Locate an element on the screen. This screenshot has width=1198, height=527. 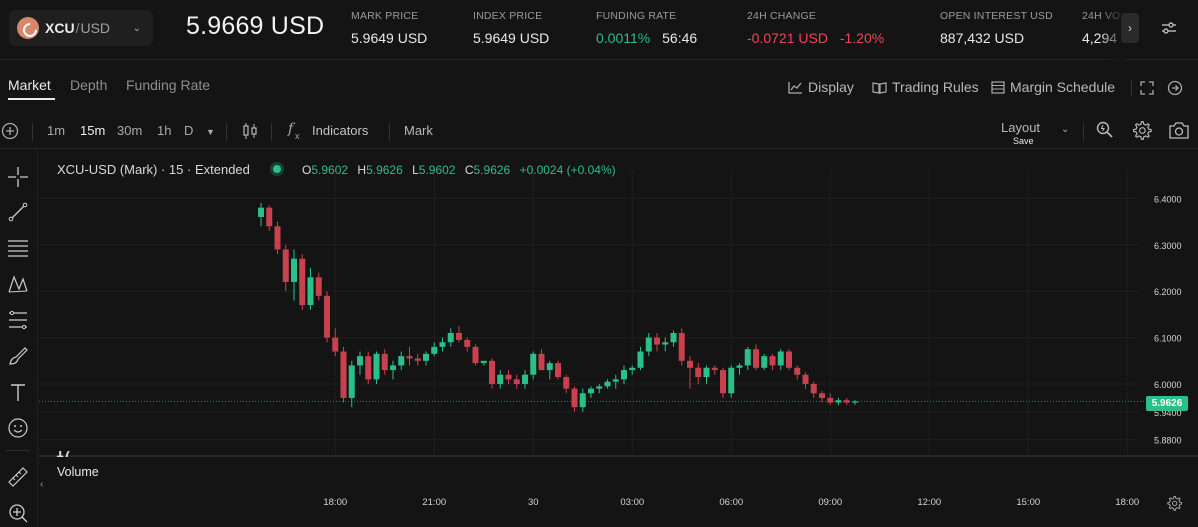
x-tick-label: 09:00 is located at coordinates (830, 502).